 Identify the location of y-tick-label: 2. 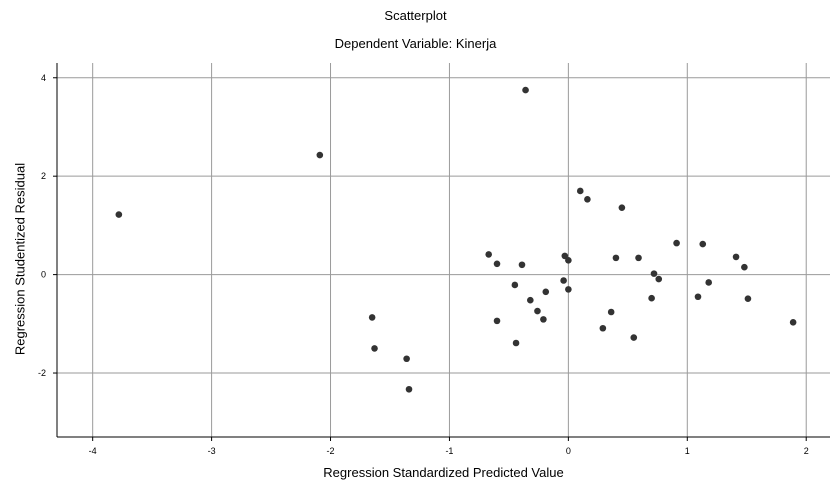
(43, 176).